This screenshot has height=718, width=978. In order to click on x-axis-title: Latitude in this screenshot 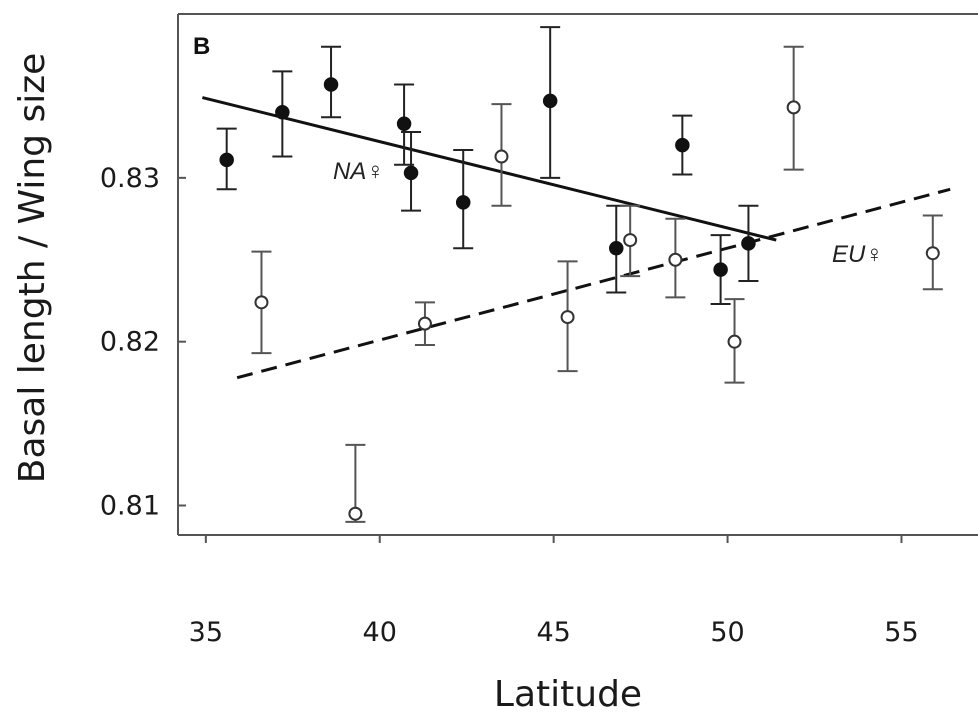, I will do `click(568, 694)`.